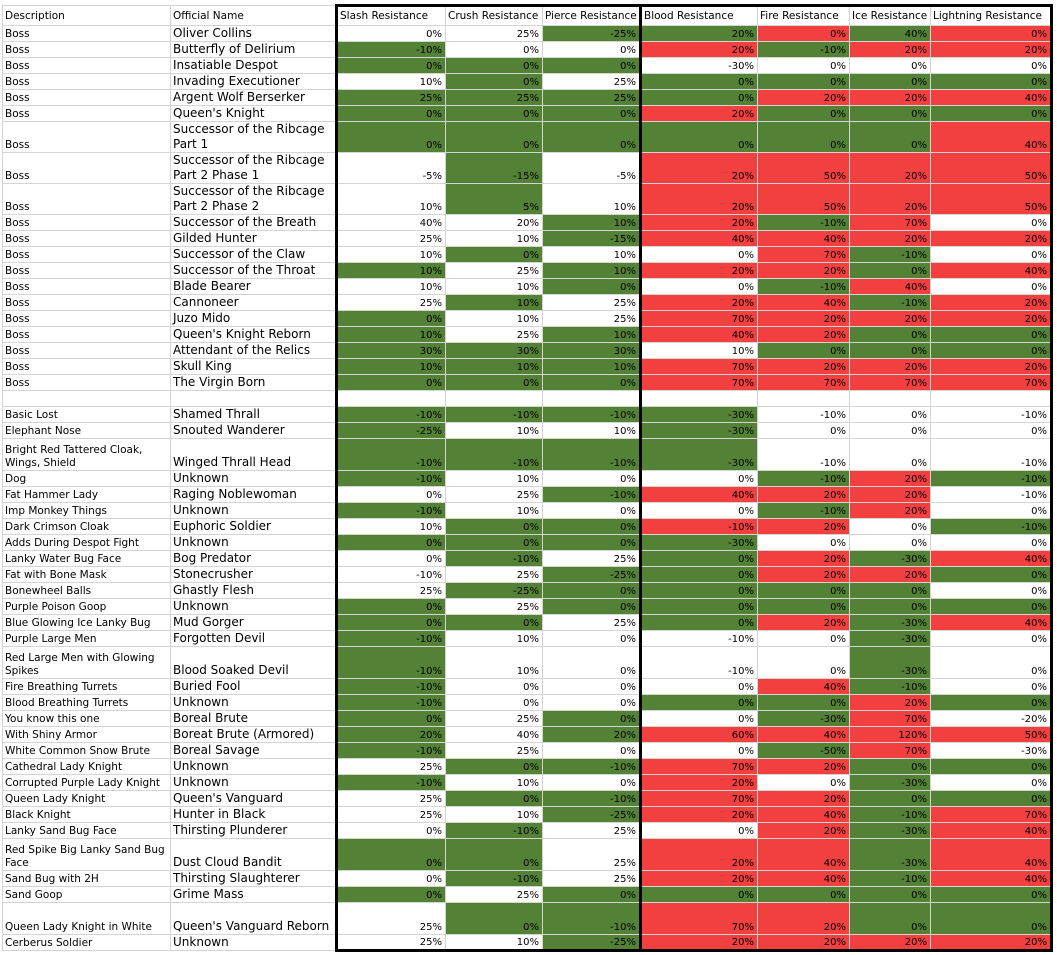 This screenshot has width=1057, height=955. What do you see at coordinates (591, 97) in the screenshot?
I see `cell-pierce: 25%` at bounding box center [591, 97].